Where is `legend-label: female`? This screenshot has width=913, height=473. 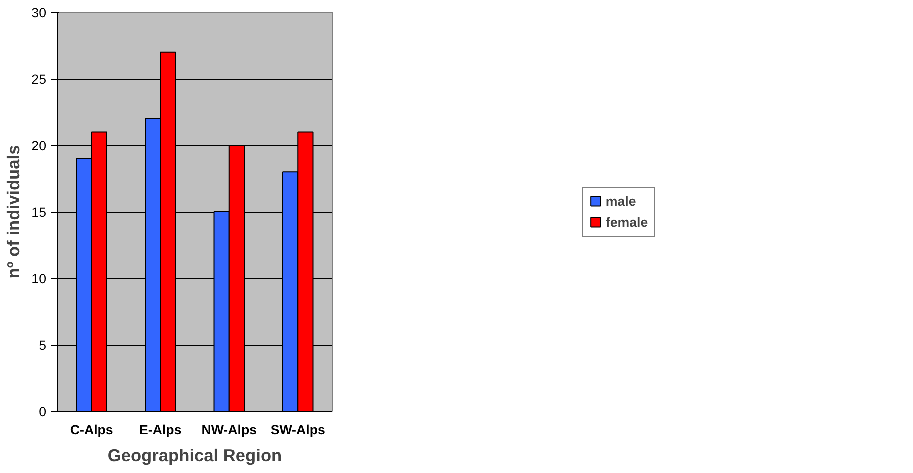
legend-label: female is located at coordinates (627, 222).